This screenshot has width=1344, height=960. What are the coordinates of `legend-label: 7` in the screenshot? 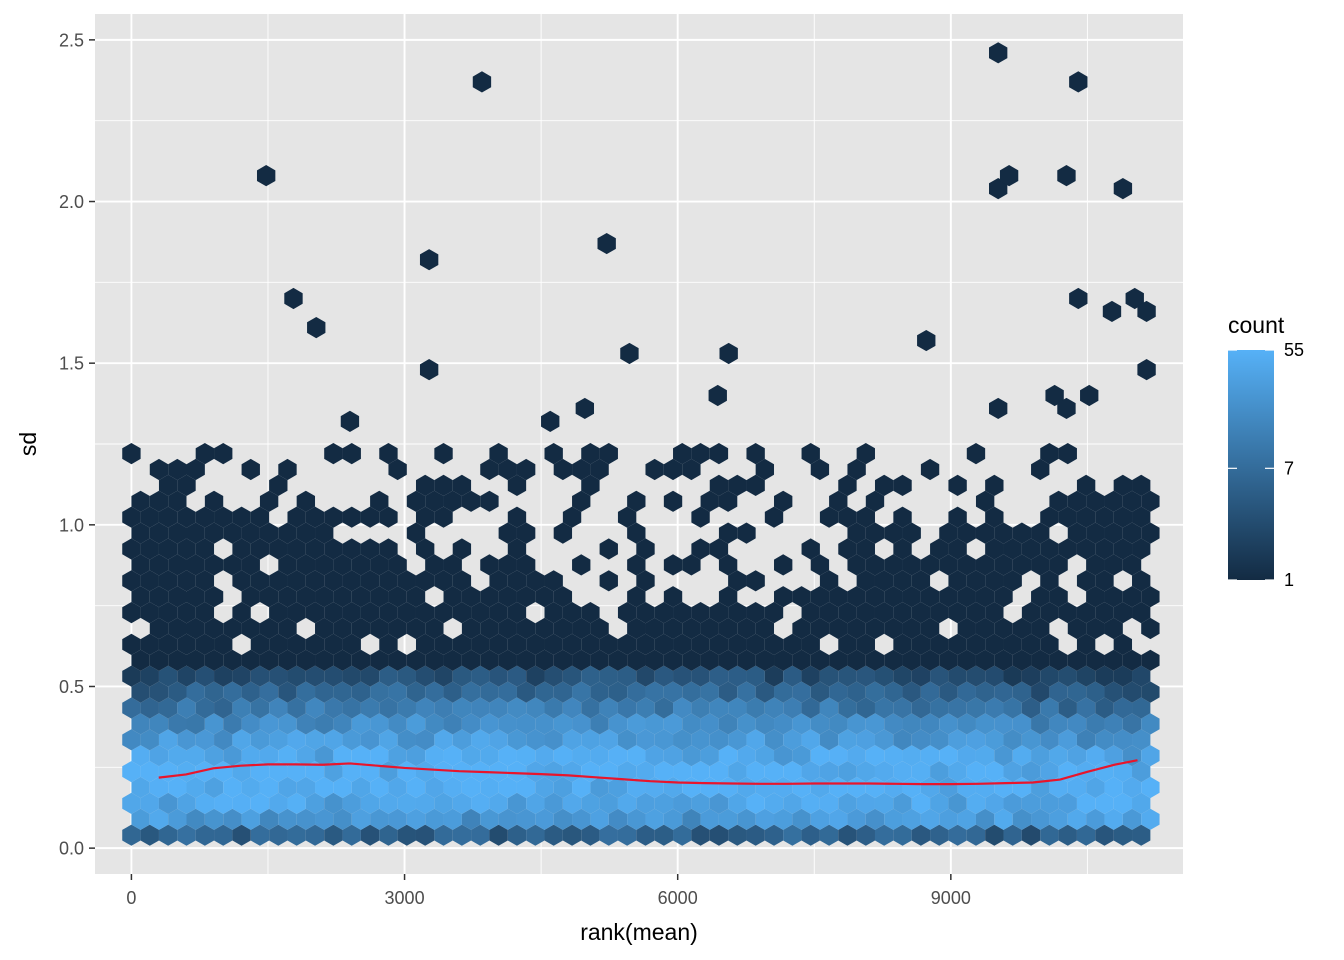 It's located at (1289, 468).